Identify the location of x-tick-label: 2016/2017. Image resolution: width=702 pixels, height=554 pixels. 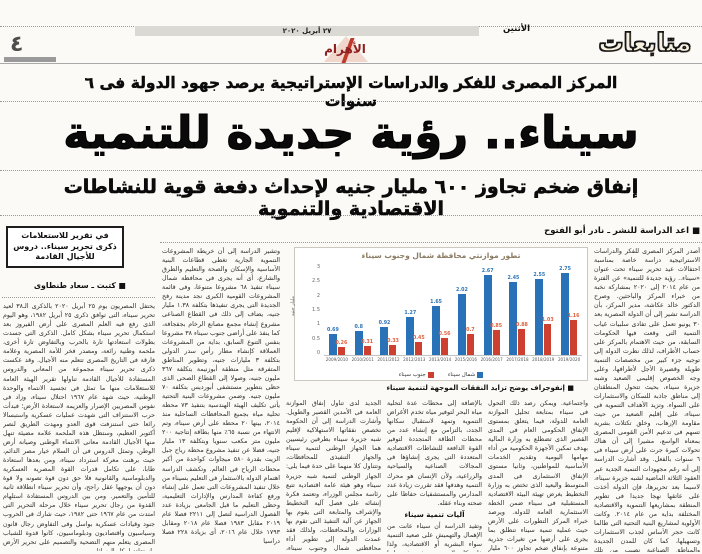
(491, 359).